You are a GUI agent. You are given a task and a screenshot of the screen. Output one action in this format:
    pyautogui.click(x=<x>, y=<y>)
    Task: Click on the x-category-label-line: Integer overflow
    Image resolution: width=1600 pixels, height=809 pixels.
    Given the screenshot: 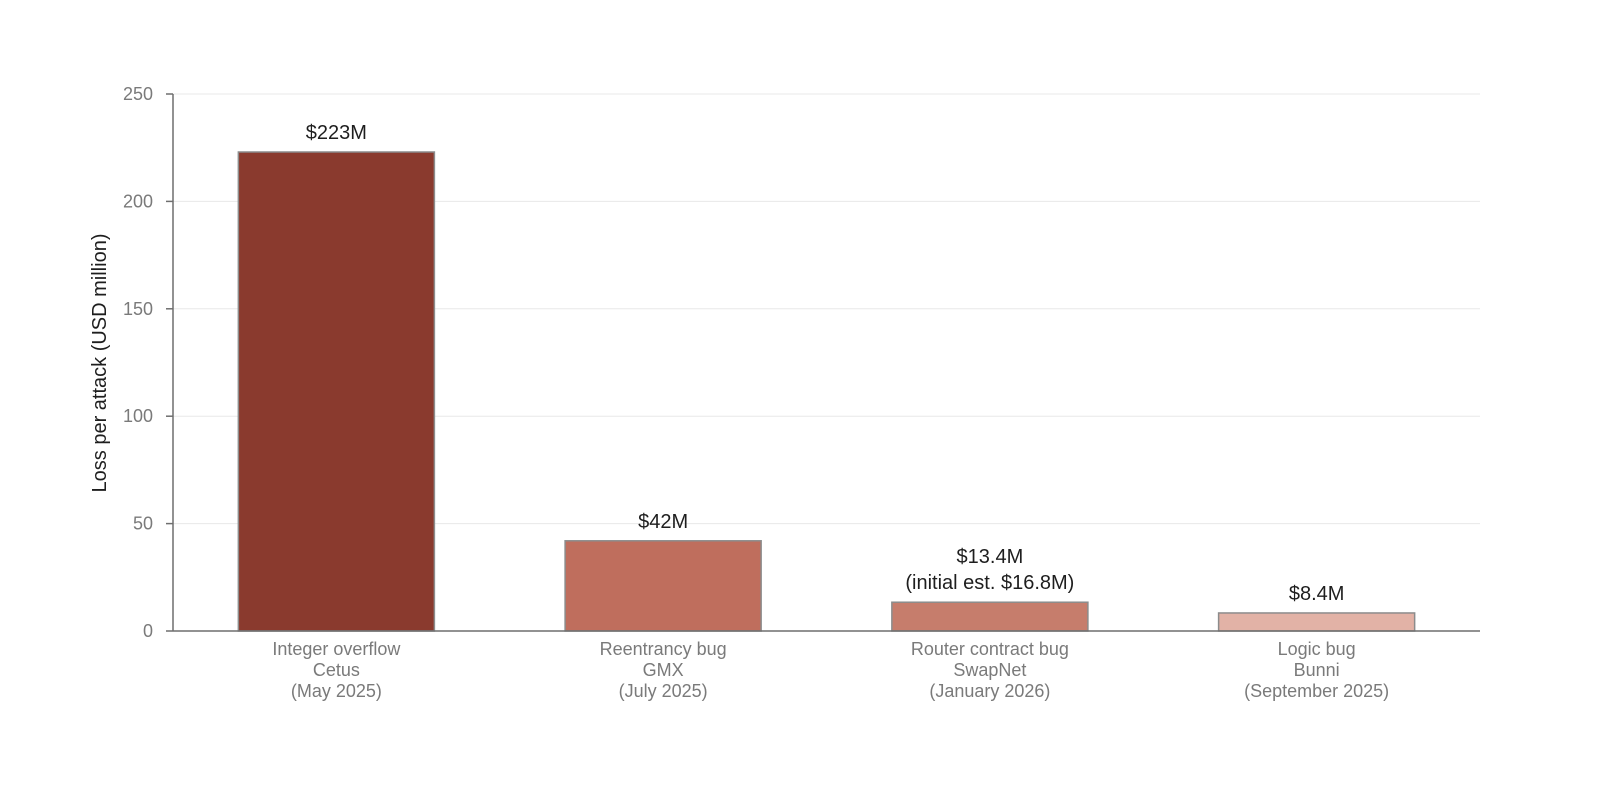 What is the action you would take?
    pyautogui.click(x=336, y=649)
    